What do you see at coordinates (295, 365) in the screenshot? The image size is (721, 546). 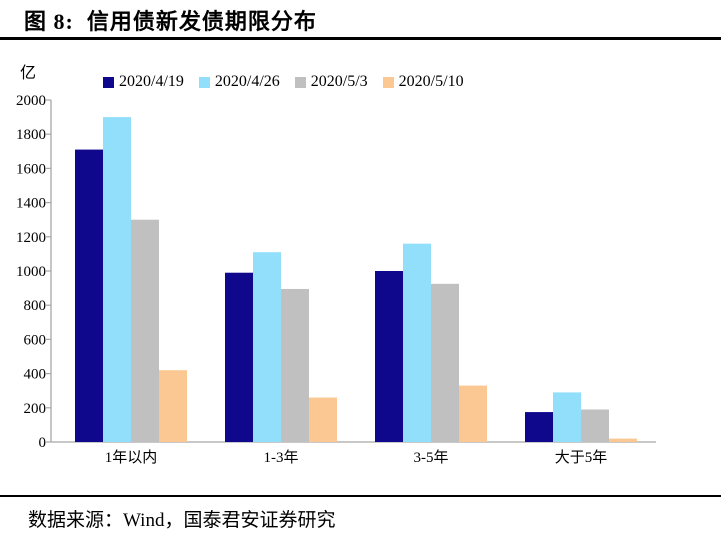 I see `bar-2020/5/3-1-3年` at bounding box center [295, 365].